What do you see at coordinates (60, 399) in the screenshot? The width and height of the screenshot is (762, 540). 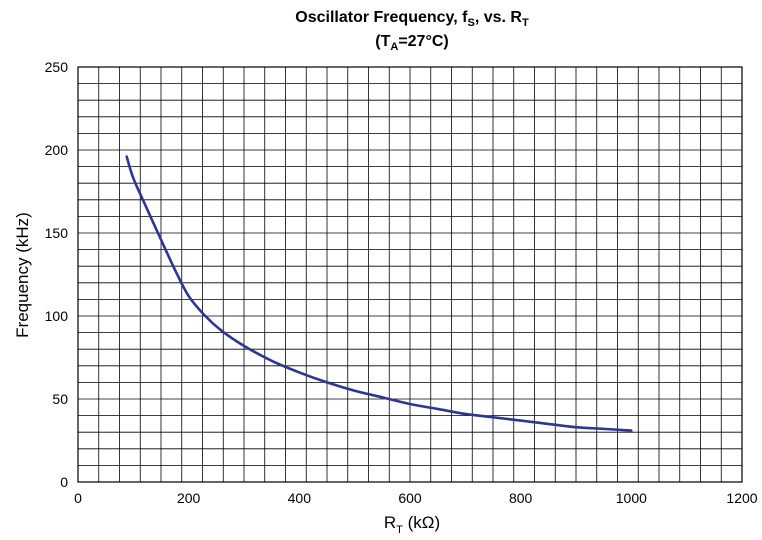 I see `y-tick-label: 50` at bounding box center [60, 399].